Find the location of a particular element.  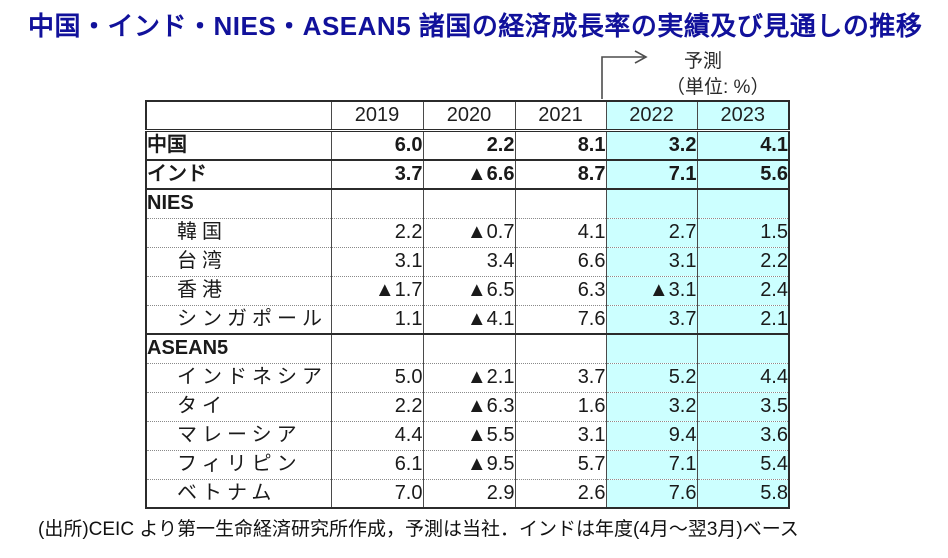

value-cell: 7.0 is located at coordinates (376, 493).